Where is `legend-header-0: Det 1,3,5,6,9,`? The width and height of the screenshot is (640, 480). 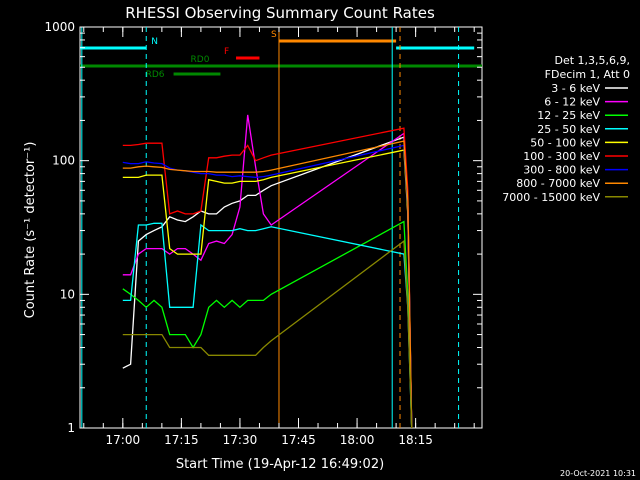
legend-header-0: Det 1,3,5,6,9, is located at coordinates (592, 60).